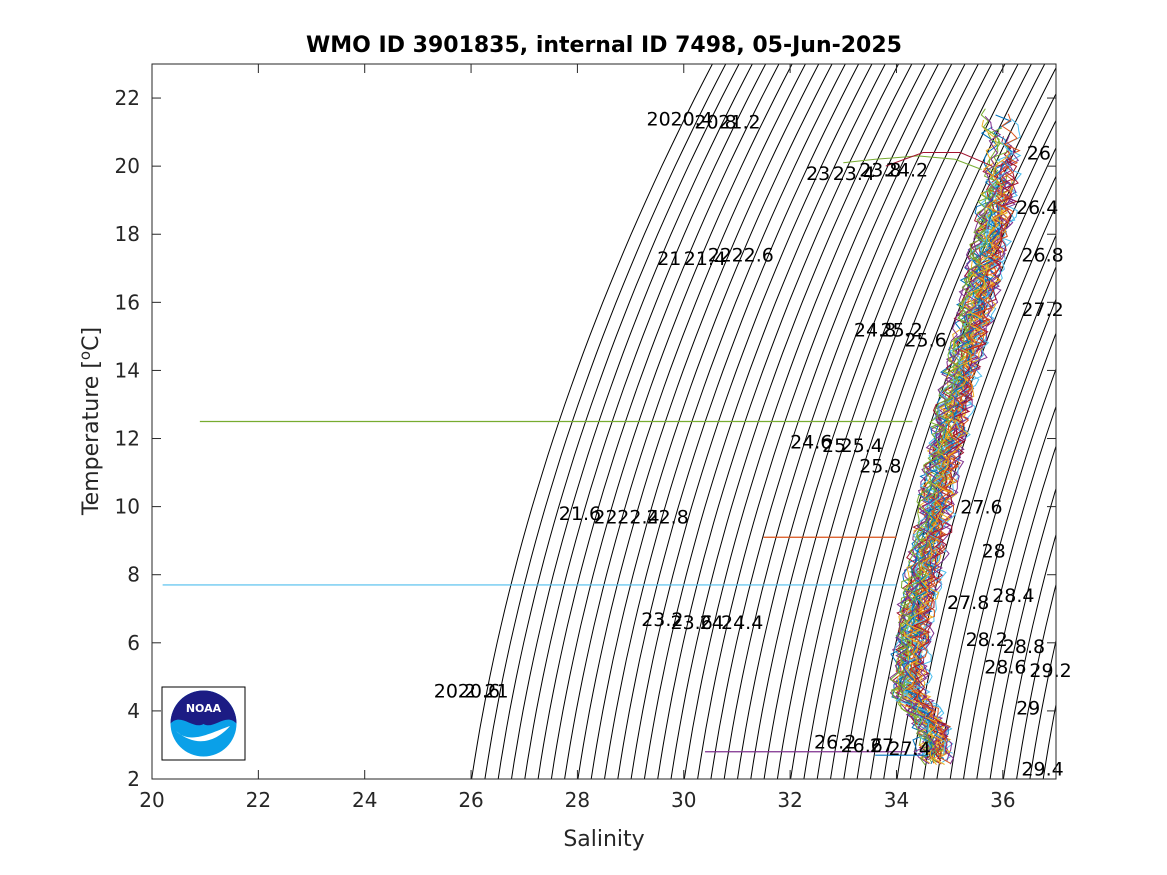 The width and height of the screenshot is (1167, 875). What do you see at coordinates (668, 518) in the screenshot?
I see `contour-label: 22.8` at bounding box center [668, 518].